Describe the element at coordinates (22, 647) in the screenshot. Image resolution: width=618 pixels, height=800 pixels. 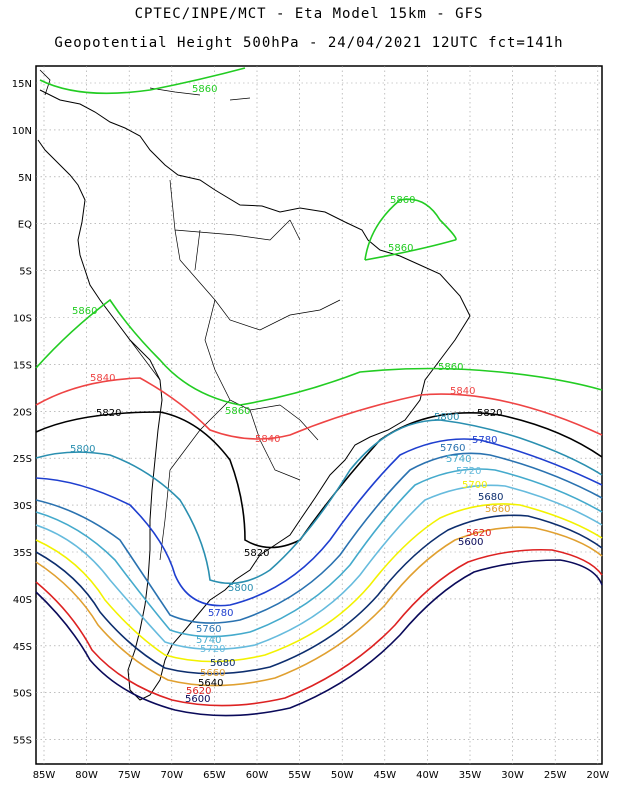
I see `lat-tick-label: 45S` at that location.